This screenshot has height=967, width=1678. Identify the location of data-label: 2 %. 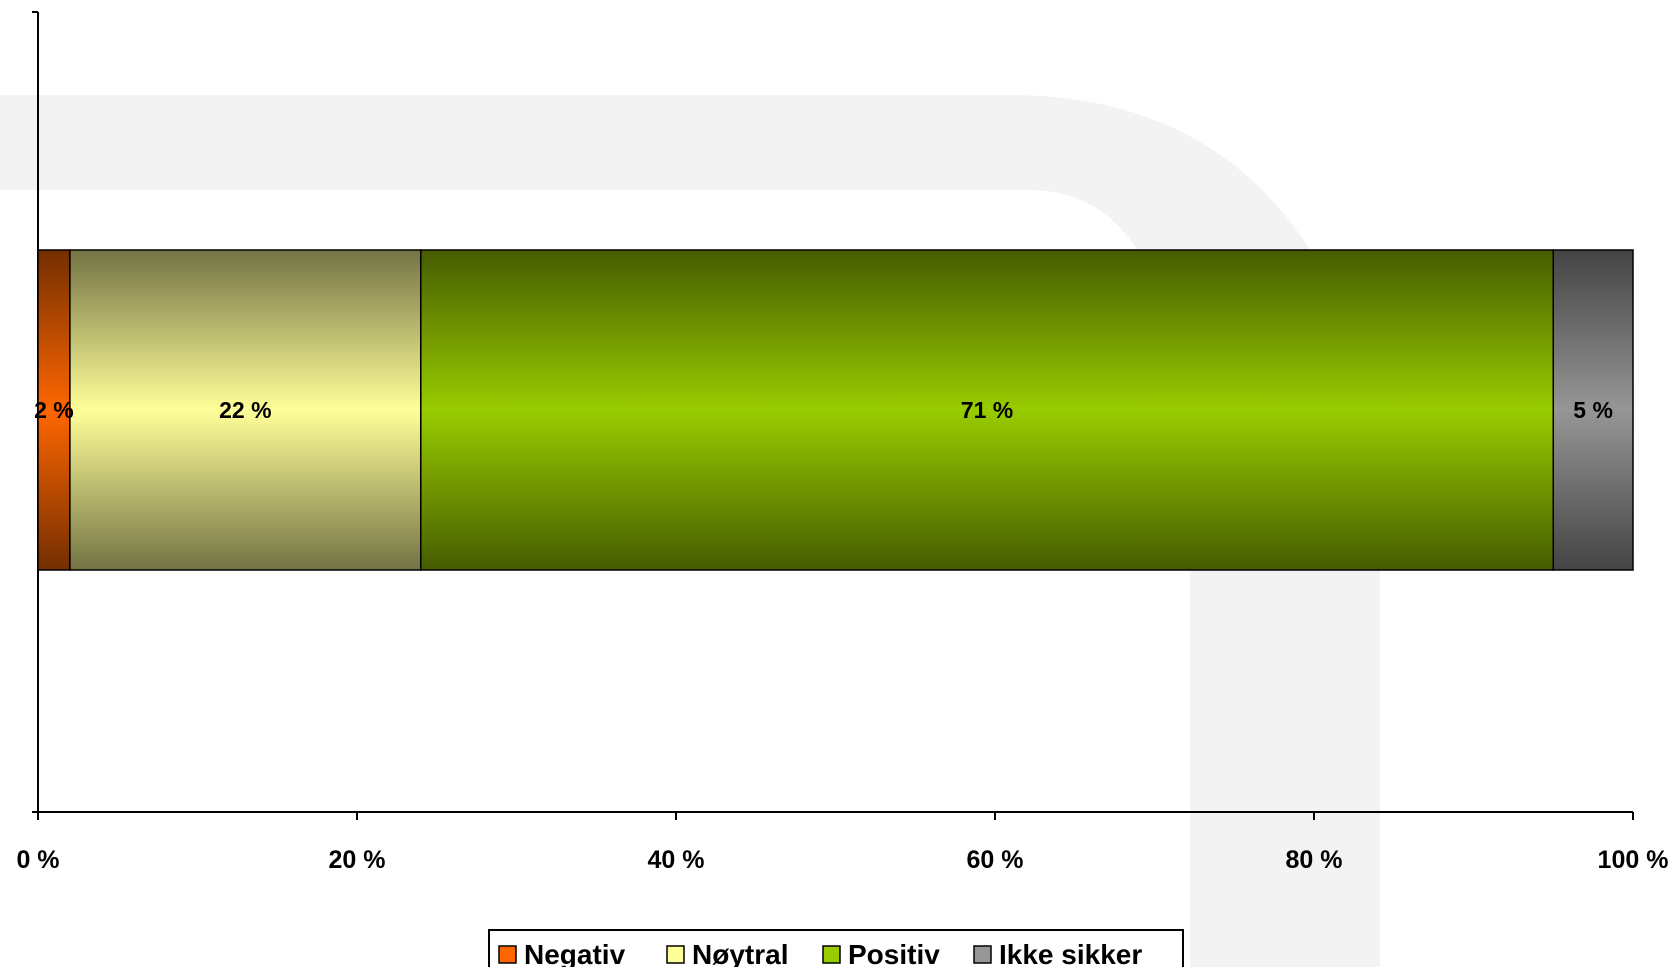
(54, 410).